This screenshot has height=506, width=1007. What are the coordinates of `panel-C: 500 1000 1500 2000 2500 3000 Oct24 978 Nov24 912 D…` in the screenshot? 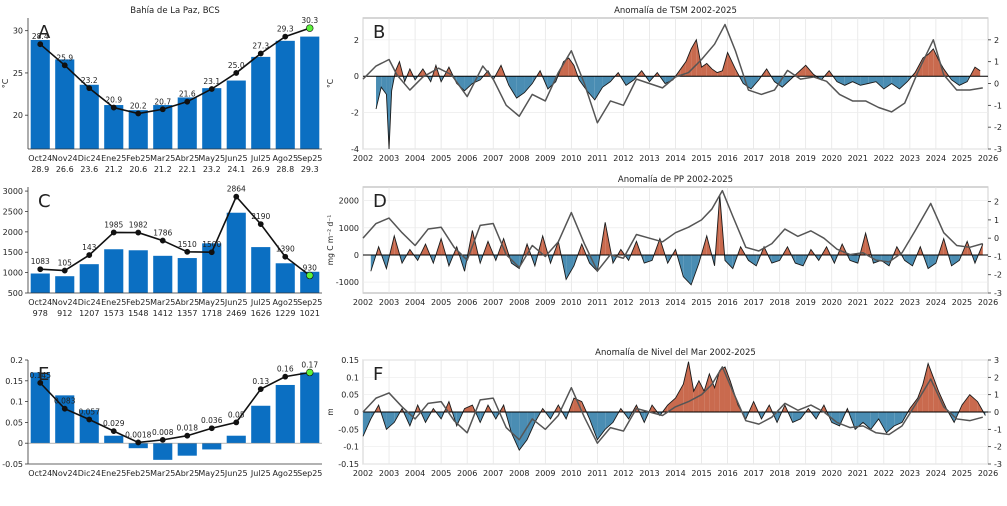 It's located at (163, 251).